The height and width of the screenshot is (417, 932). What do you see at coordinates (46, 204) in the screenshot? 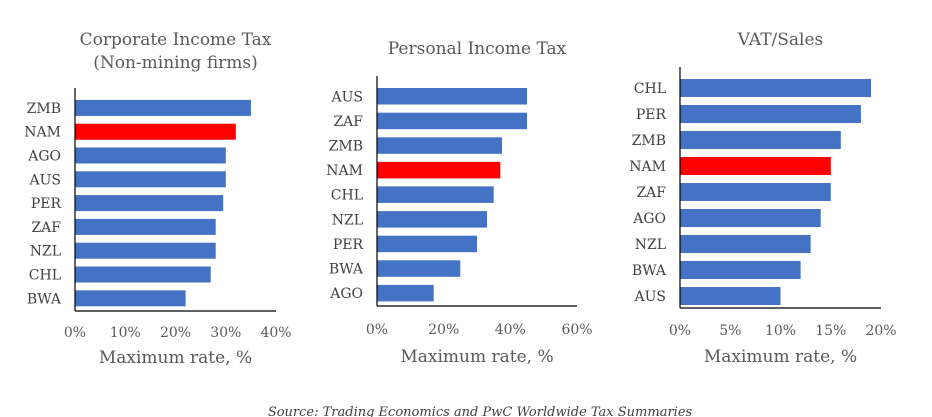
I see `chart-1-category-label-per: PER` at bounding box center [46, 204].